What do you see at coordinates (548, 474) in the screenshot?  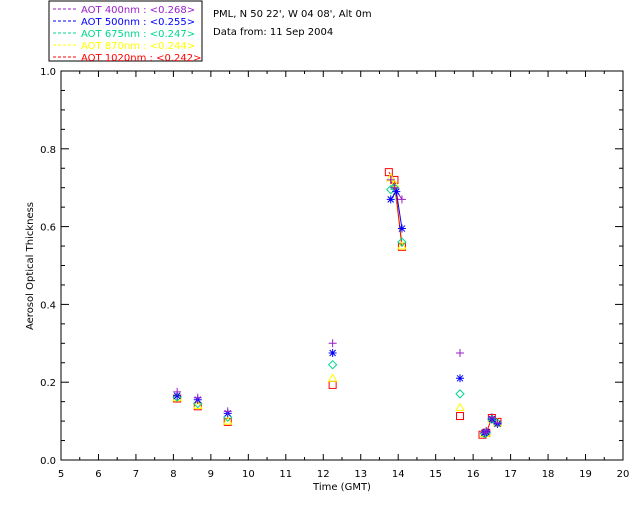 I see `x-tick-label: 18` at bounding box center [548, 474].